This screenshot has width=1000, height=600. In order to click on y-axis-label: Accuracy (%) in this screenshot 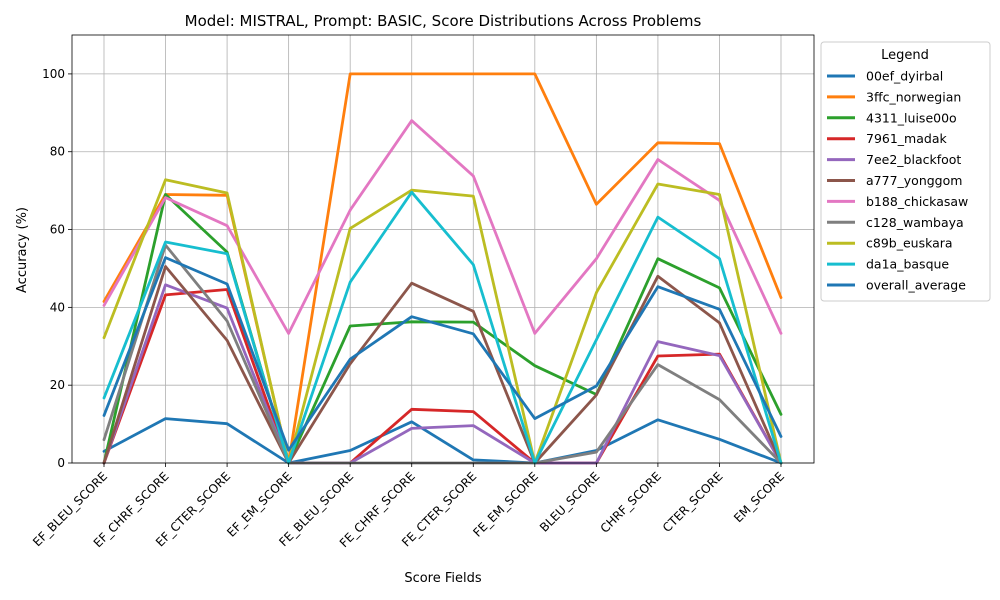, I will do `click(22, 250)`.